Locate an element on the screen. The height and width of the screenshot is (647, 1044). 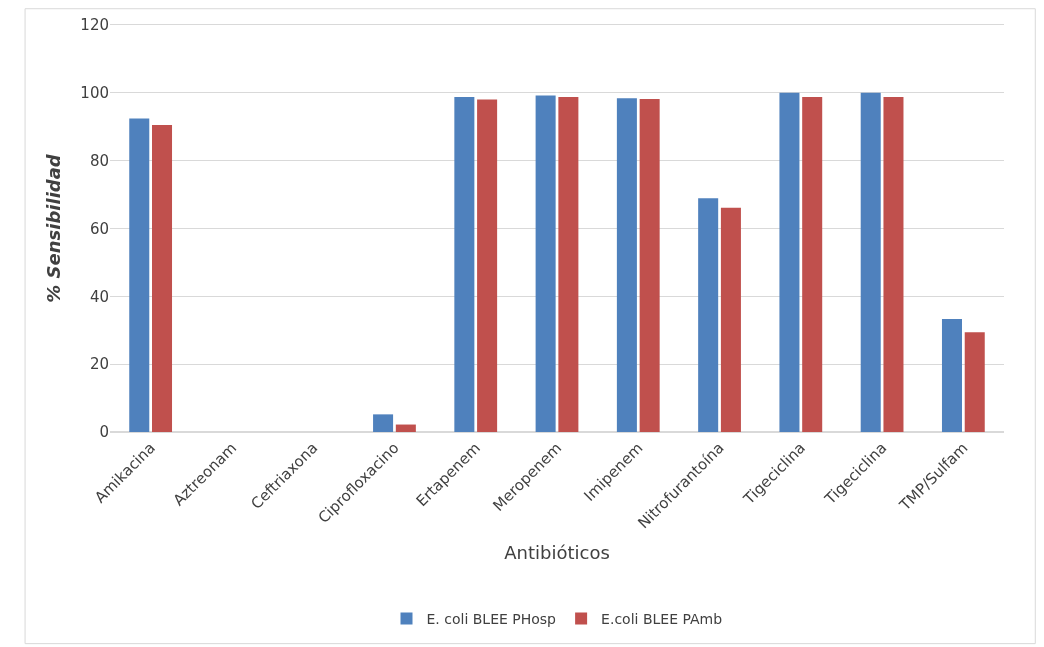
y-tick-label: 100 is located at coordinates (94, 93).